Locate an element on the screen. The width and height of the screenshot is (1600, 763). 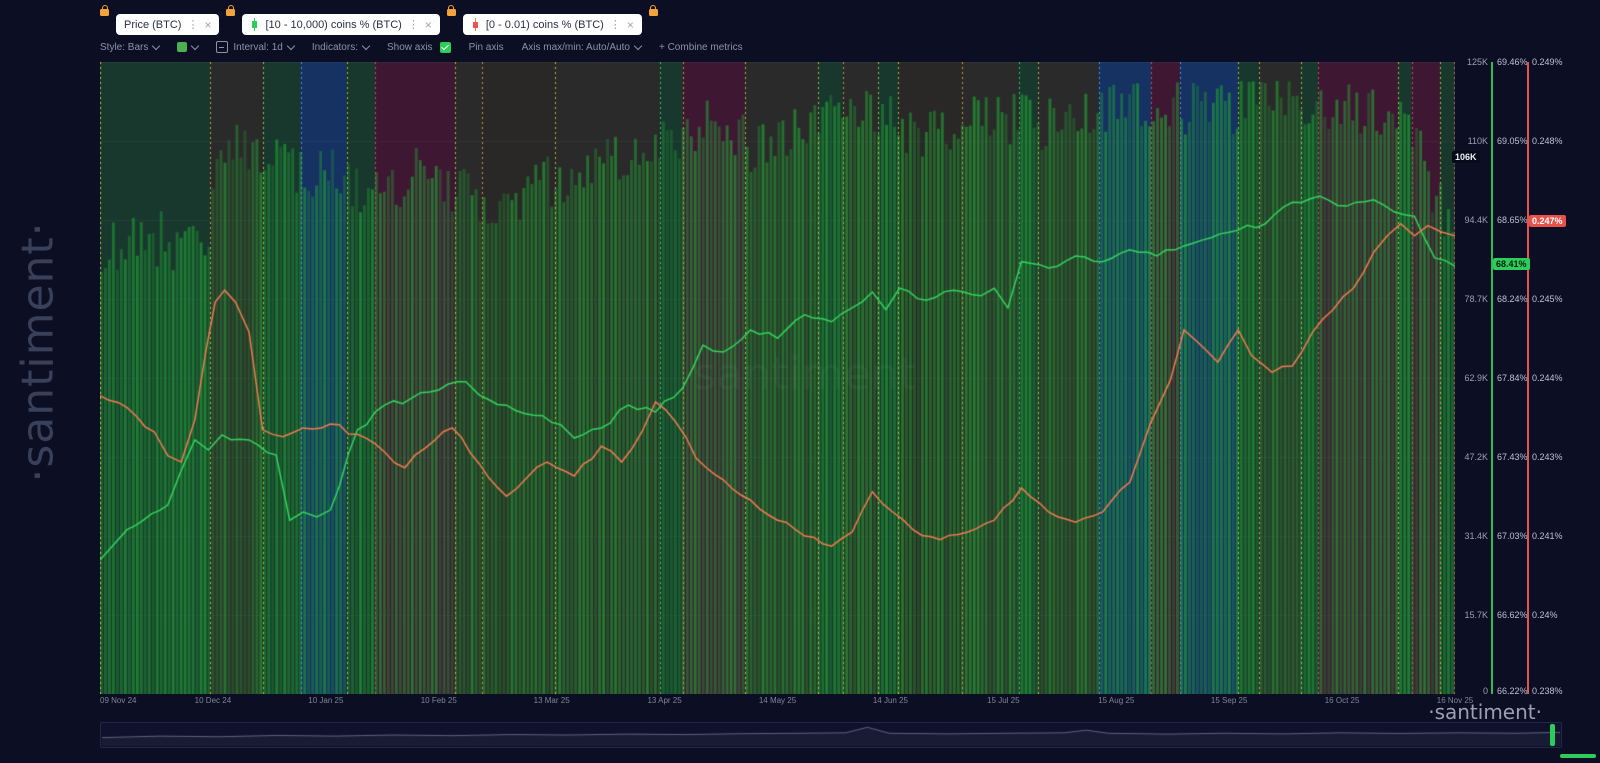
candlestick-up-icon is located at coordinates (255, 24).